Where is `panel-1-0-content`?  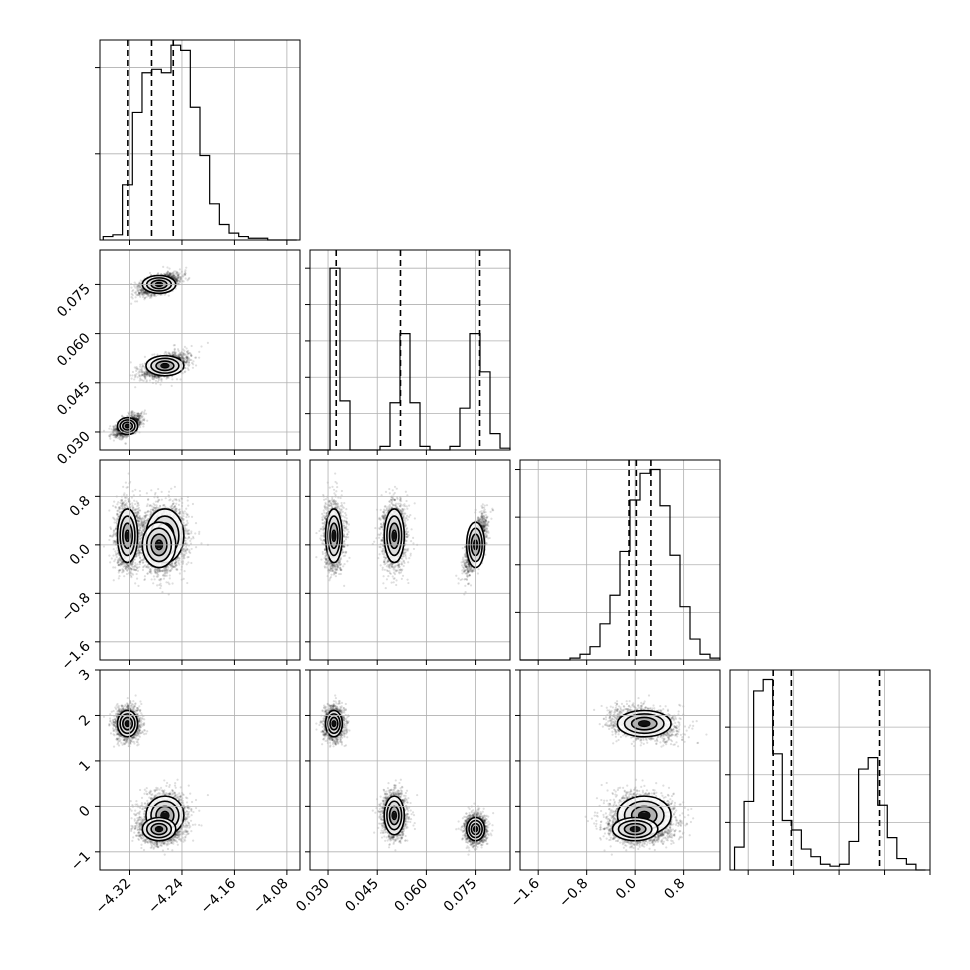
panel-1-0-content is located at coordinates (156, 355).